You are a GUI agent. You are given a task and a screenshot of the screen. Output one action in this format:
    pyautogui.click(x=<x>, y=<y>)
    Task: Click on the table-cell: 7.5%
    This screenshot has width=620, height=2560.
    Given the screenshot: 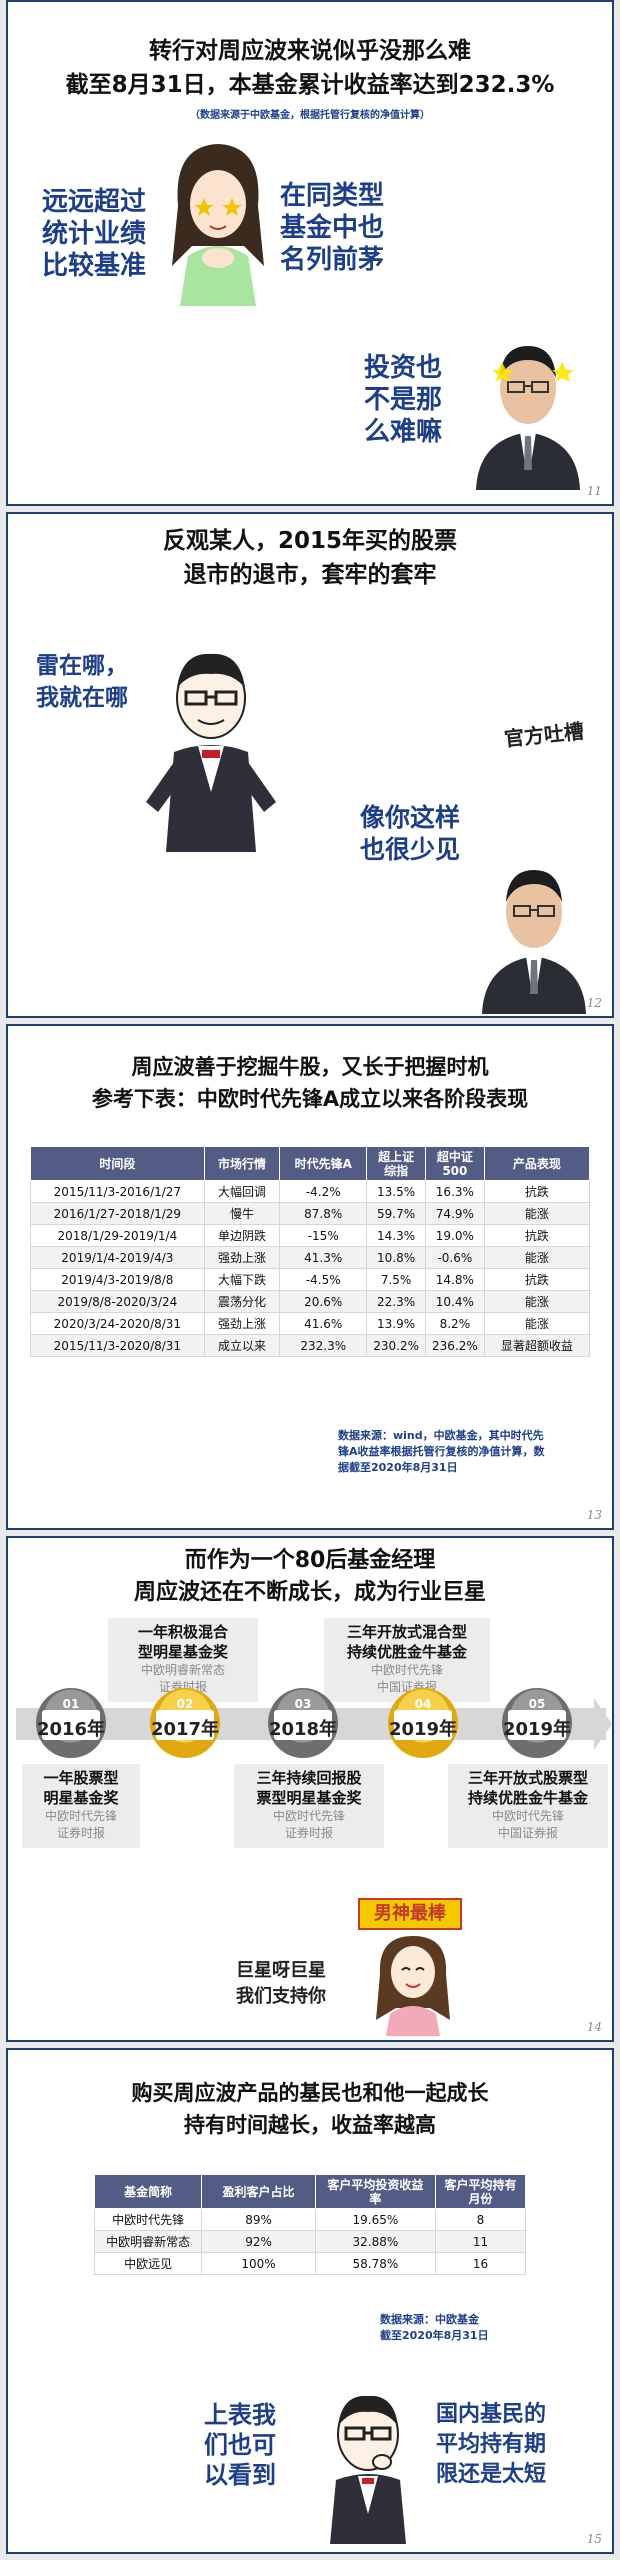 What is the action you would take?
    pyautogui.click(x=396, y=1279)
    